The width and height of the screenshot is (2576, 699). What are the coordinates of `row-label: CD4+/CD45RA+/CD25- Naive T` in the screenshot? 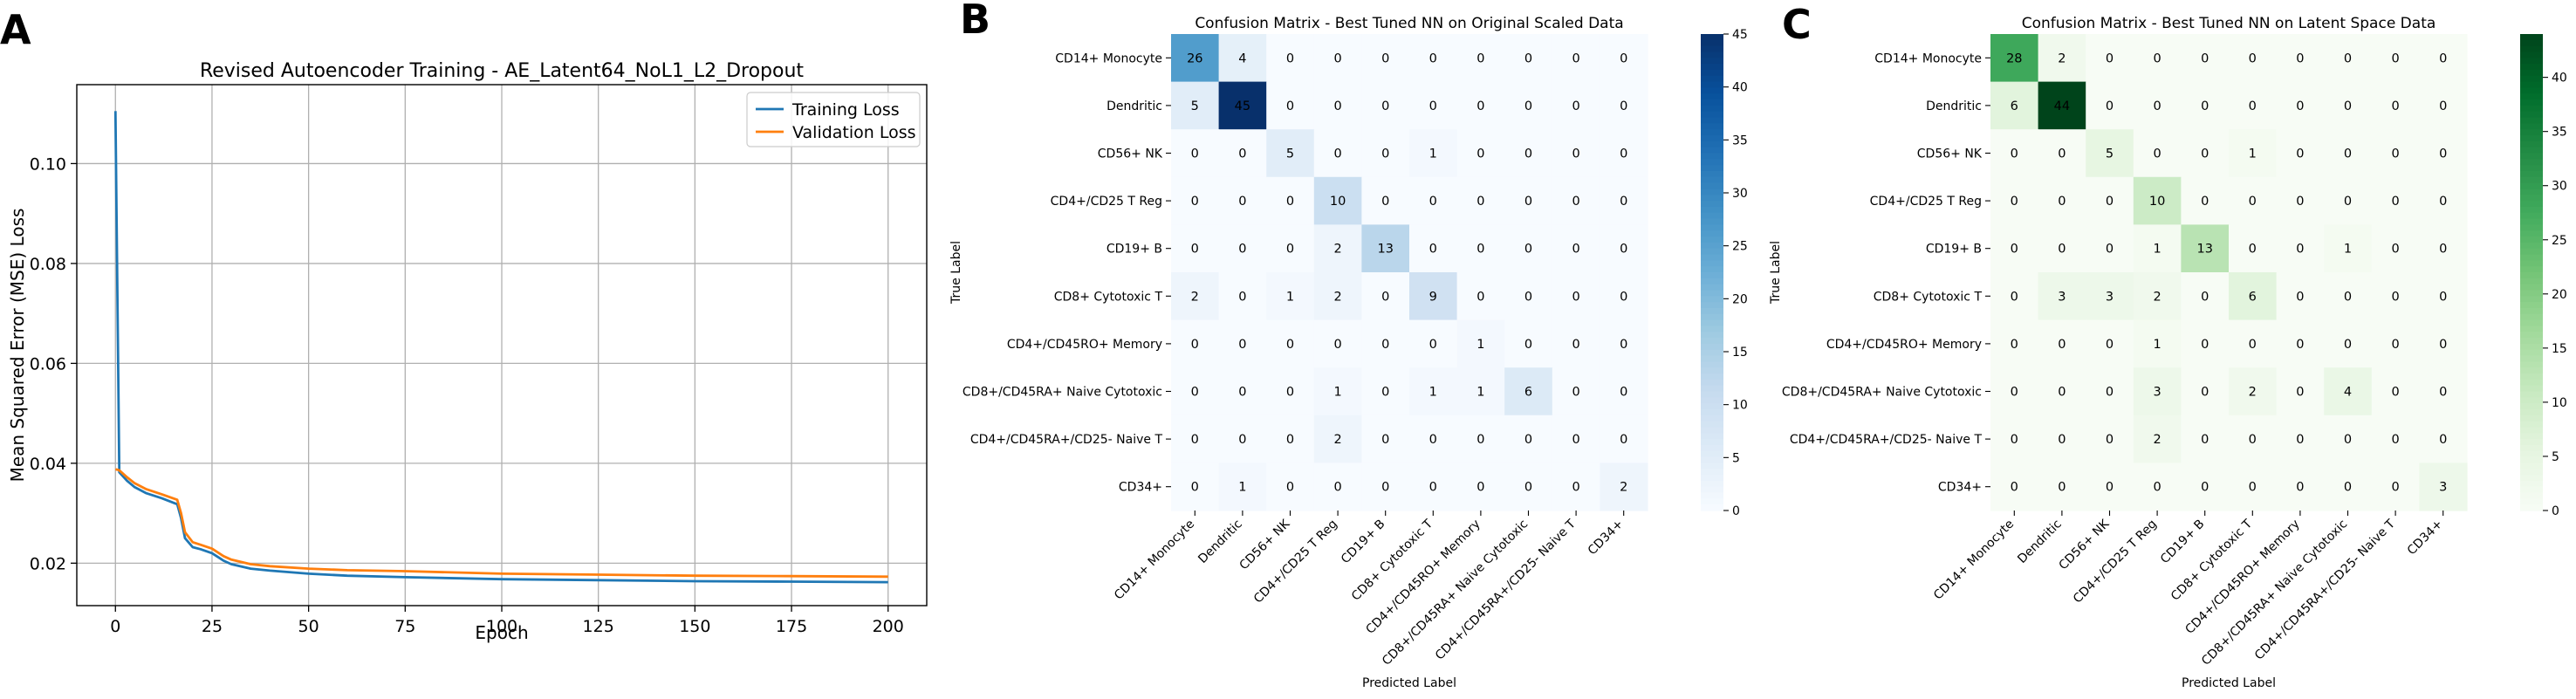 It's located at (1886, 440).